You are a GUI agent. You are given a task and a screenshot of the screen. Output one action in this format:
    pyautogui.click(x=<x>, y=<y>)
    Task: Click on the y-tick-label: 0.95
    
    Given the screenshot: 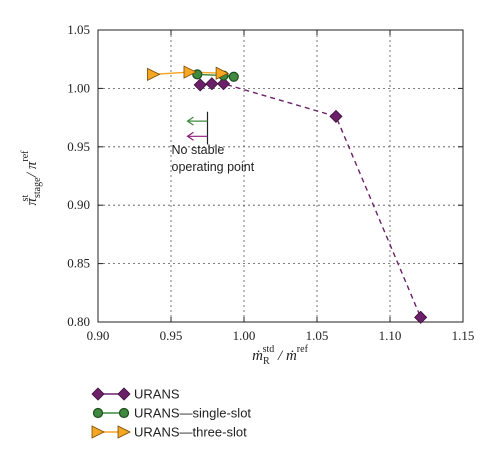 What is the action you would take?
    pyautogui.click(x=78, y=146)
    